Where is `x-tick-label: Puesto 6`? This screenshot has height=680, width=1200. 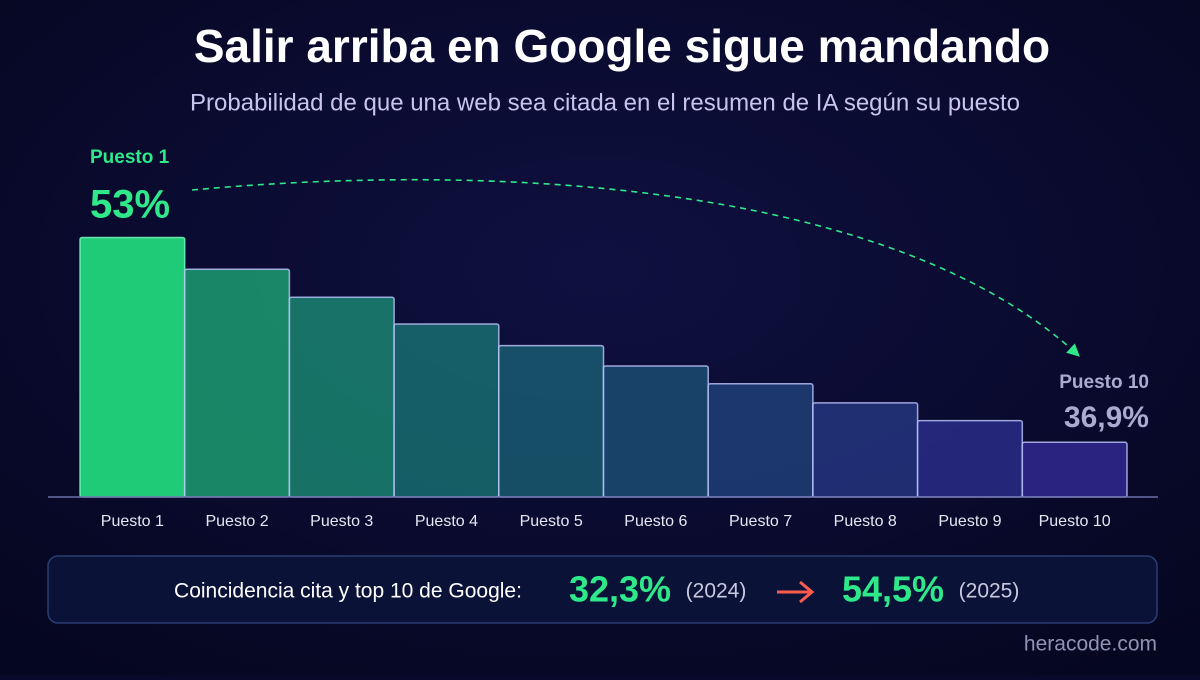
x-tick-label: Puesto 6 is located at coordinates (655, 521).